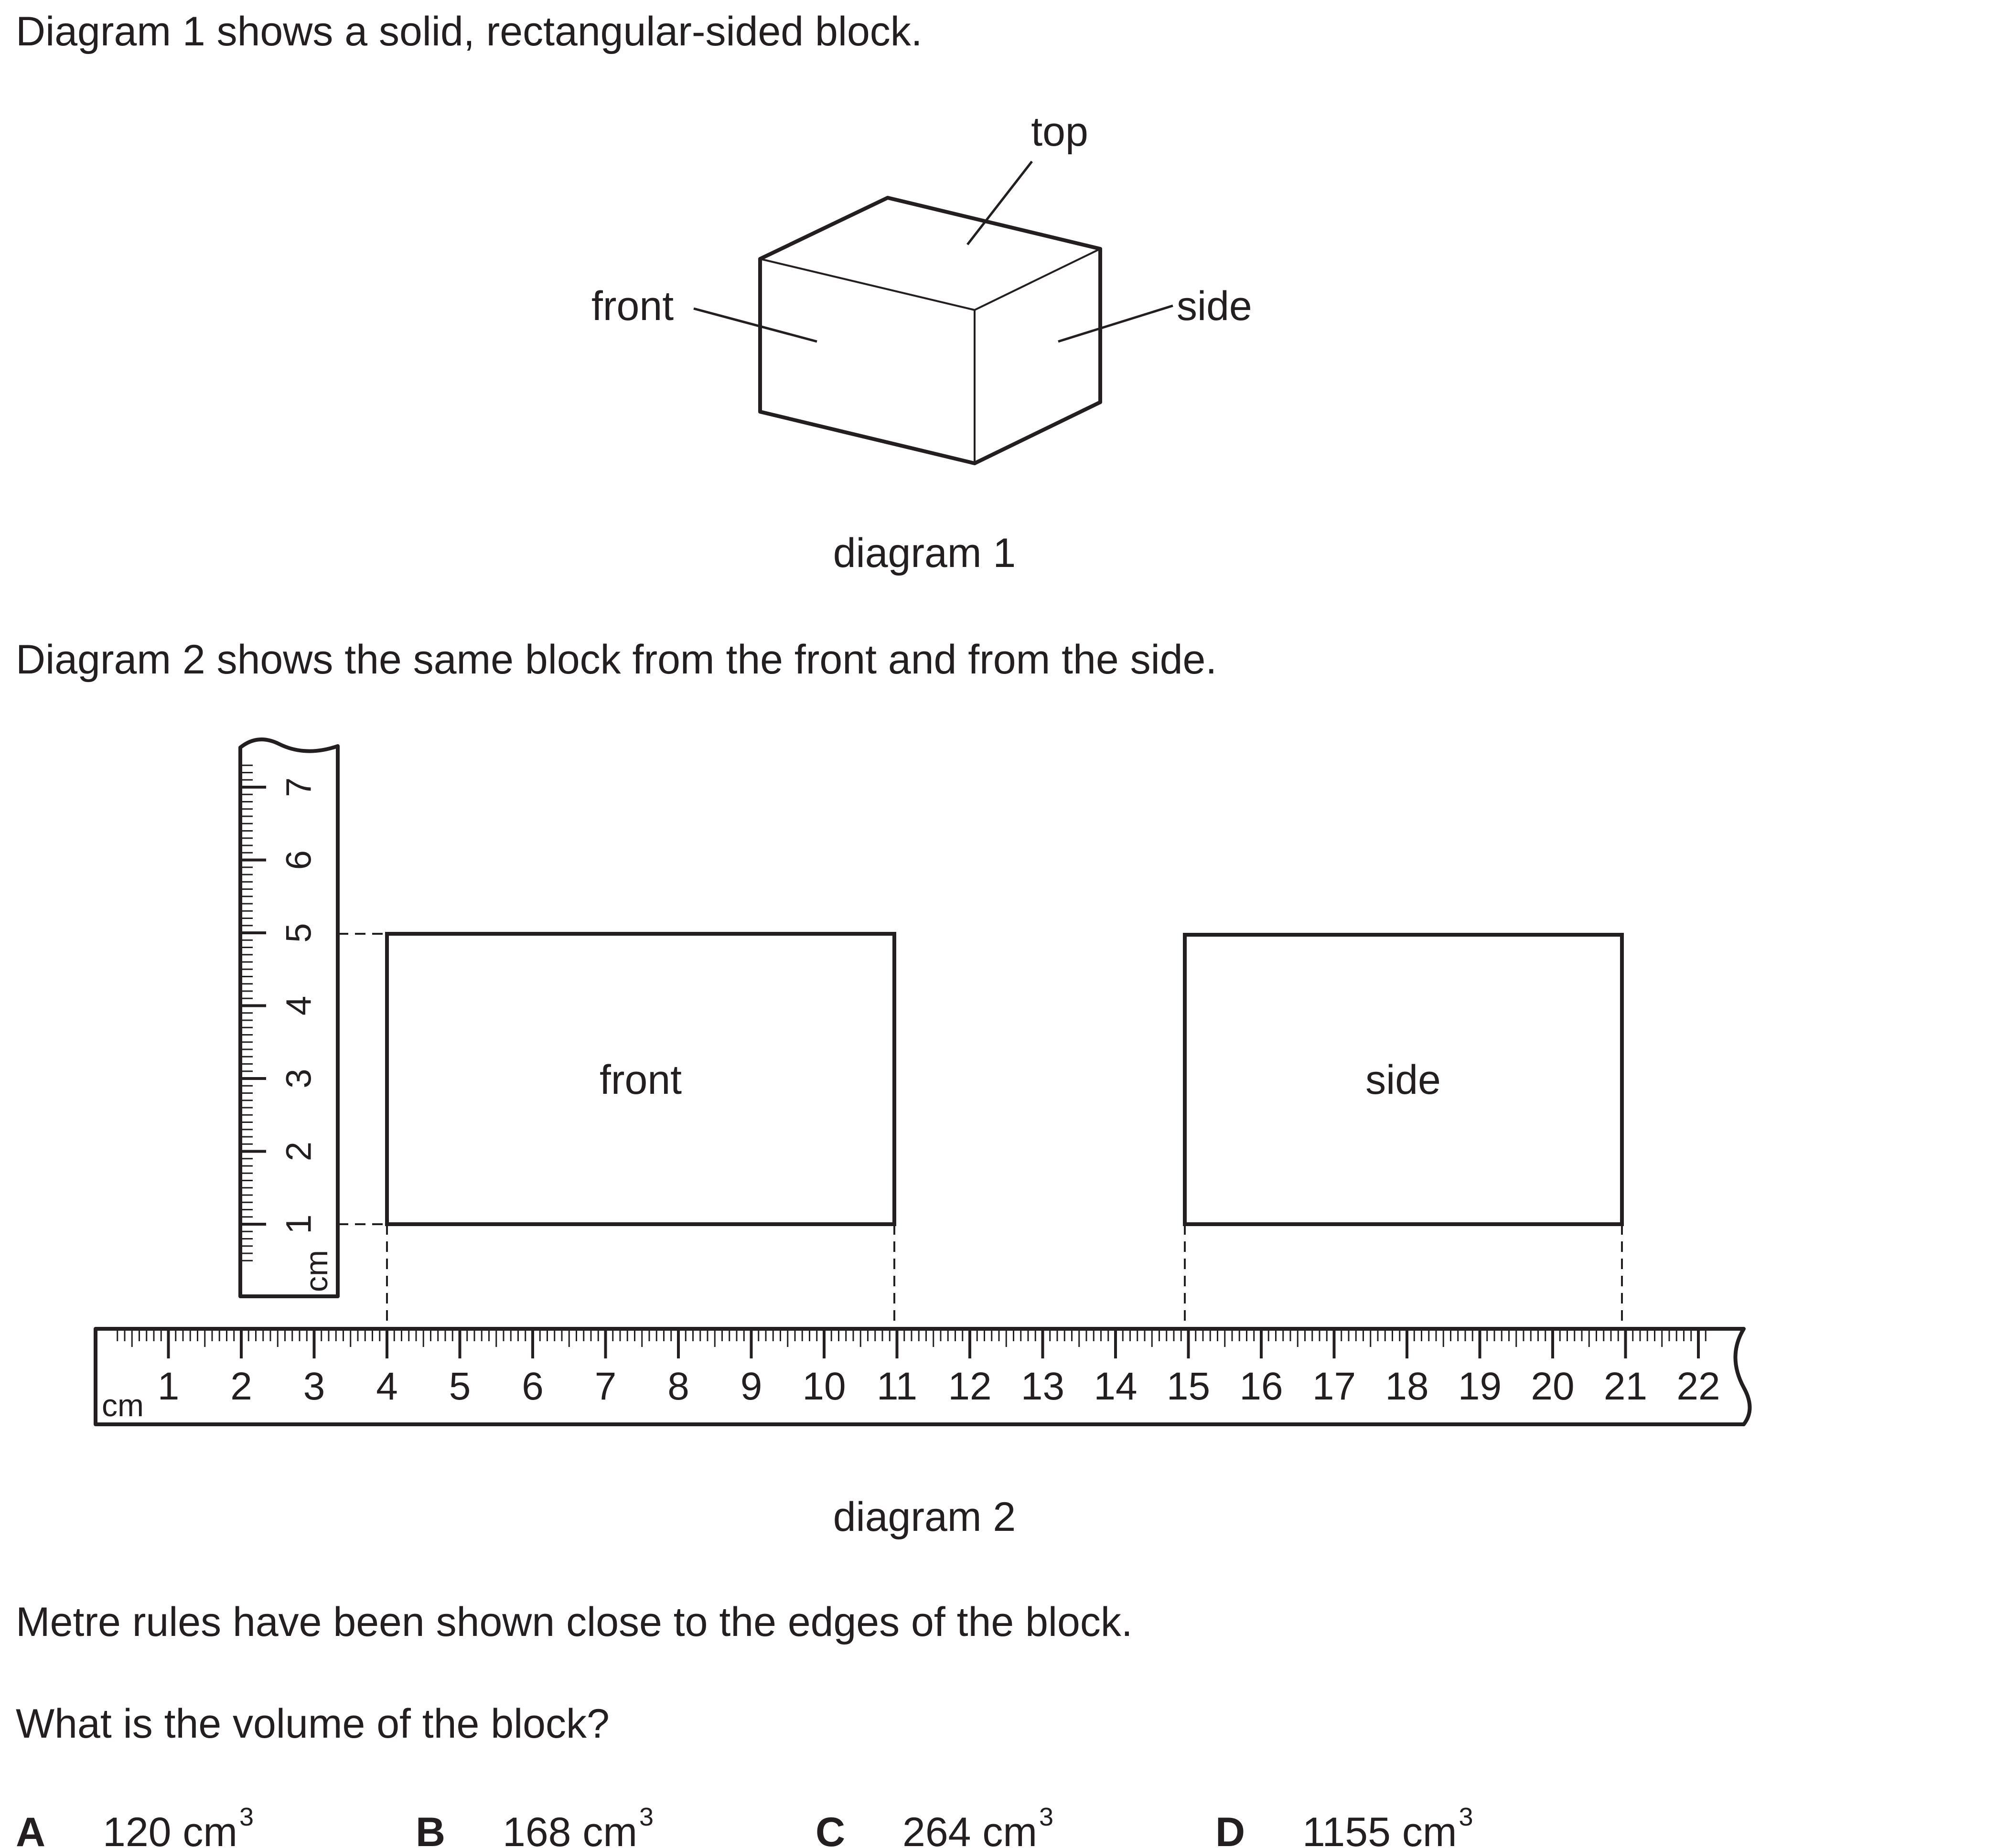 Image resolution: width=2007 pixels, height=1848 pixels. I want to click on label-front: front, so click(632, 306).